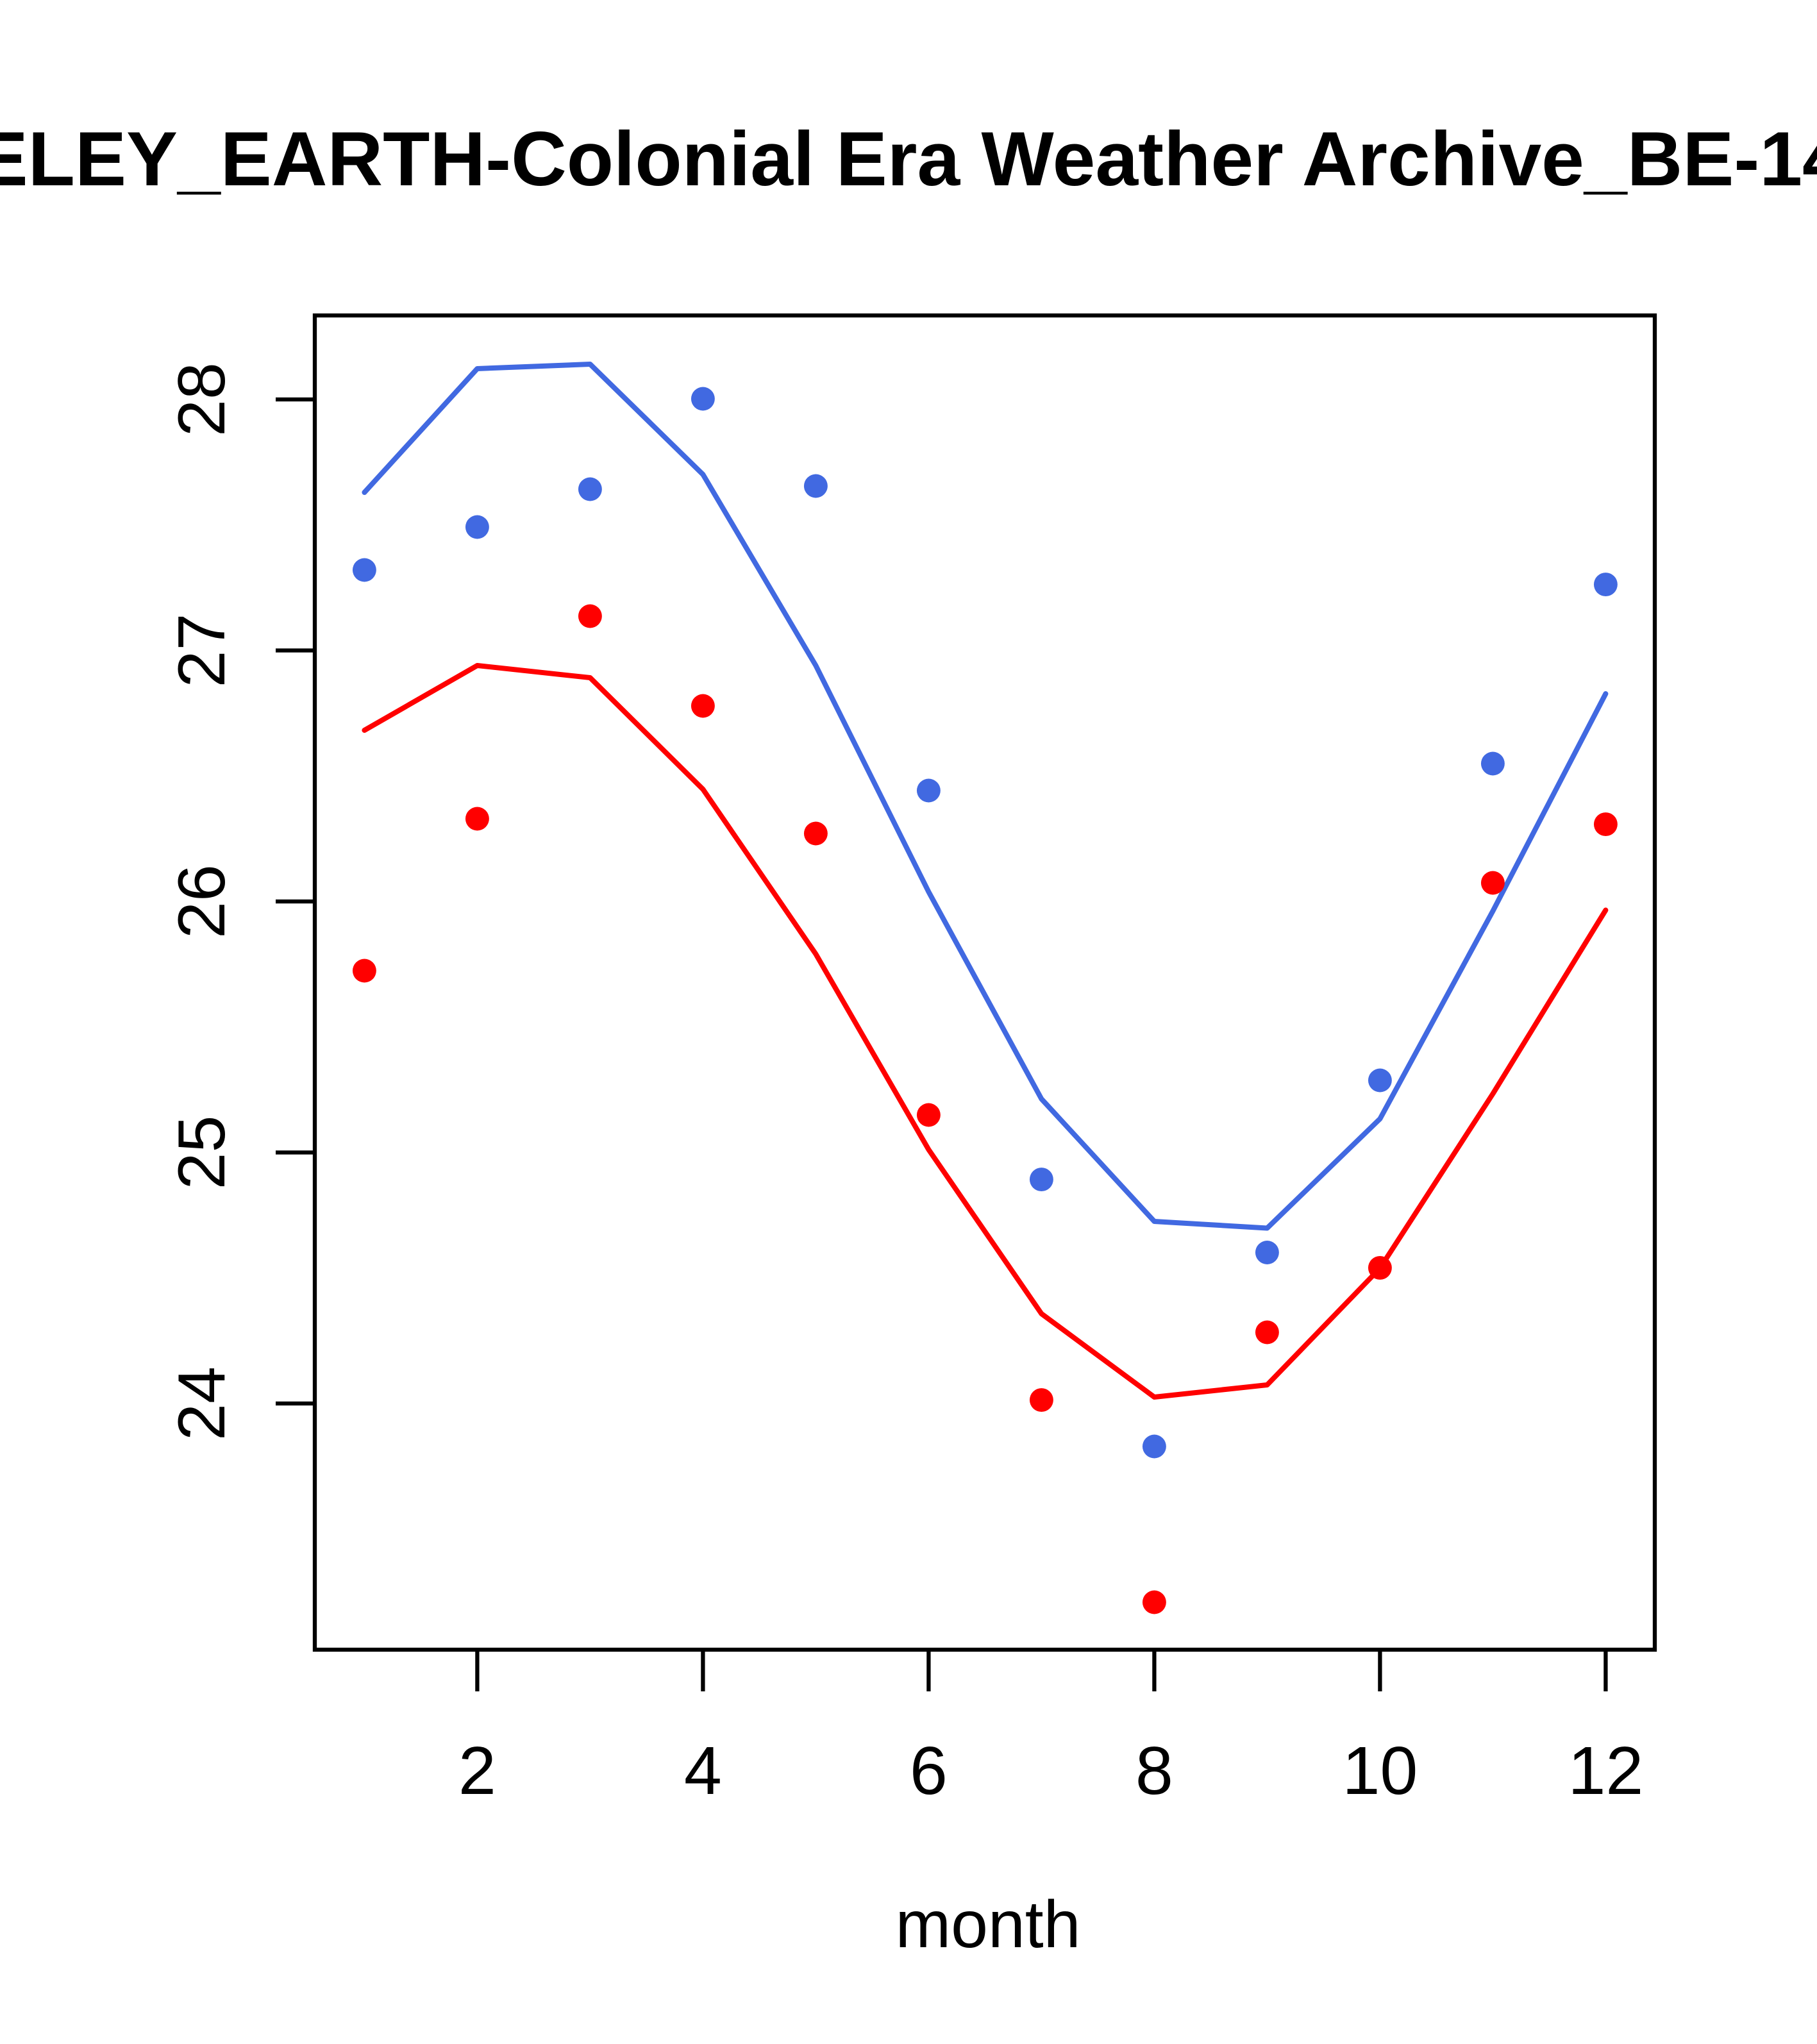  I want to click on svg-text: 25, so click(202, 1153).